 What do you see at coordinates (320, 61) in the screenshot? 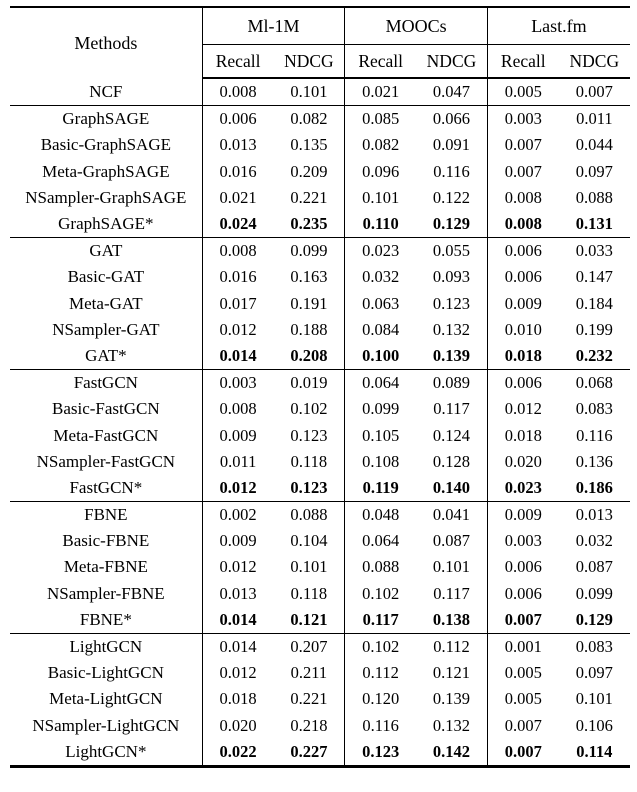
I see `subheader-row: Recall NDCG Recall NDCG Recall NDCG` at bounding box center [320, 61].